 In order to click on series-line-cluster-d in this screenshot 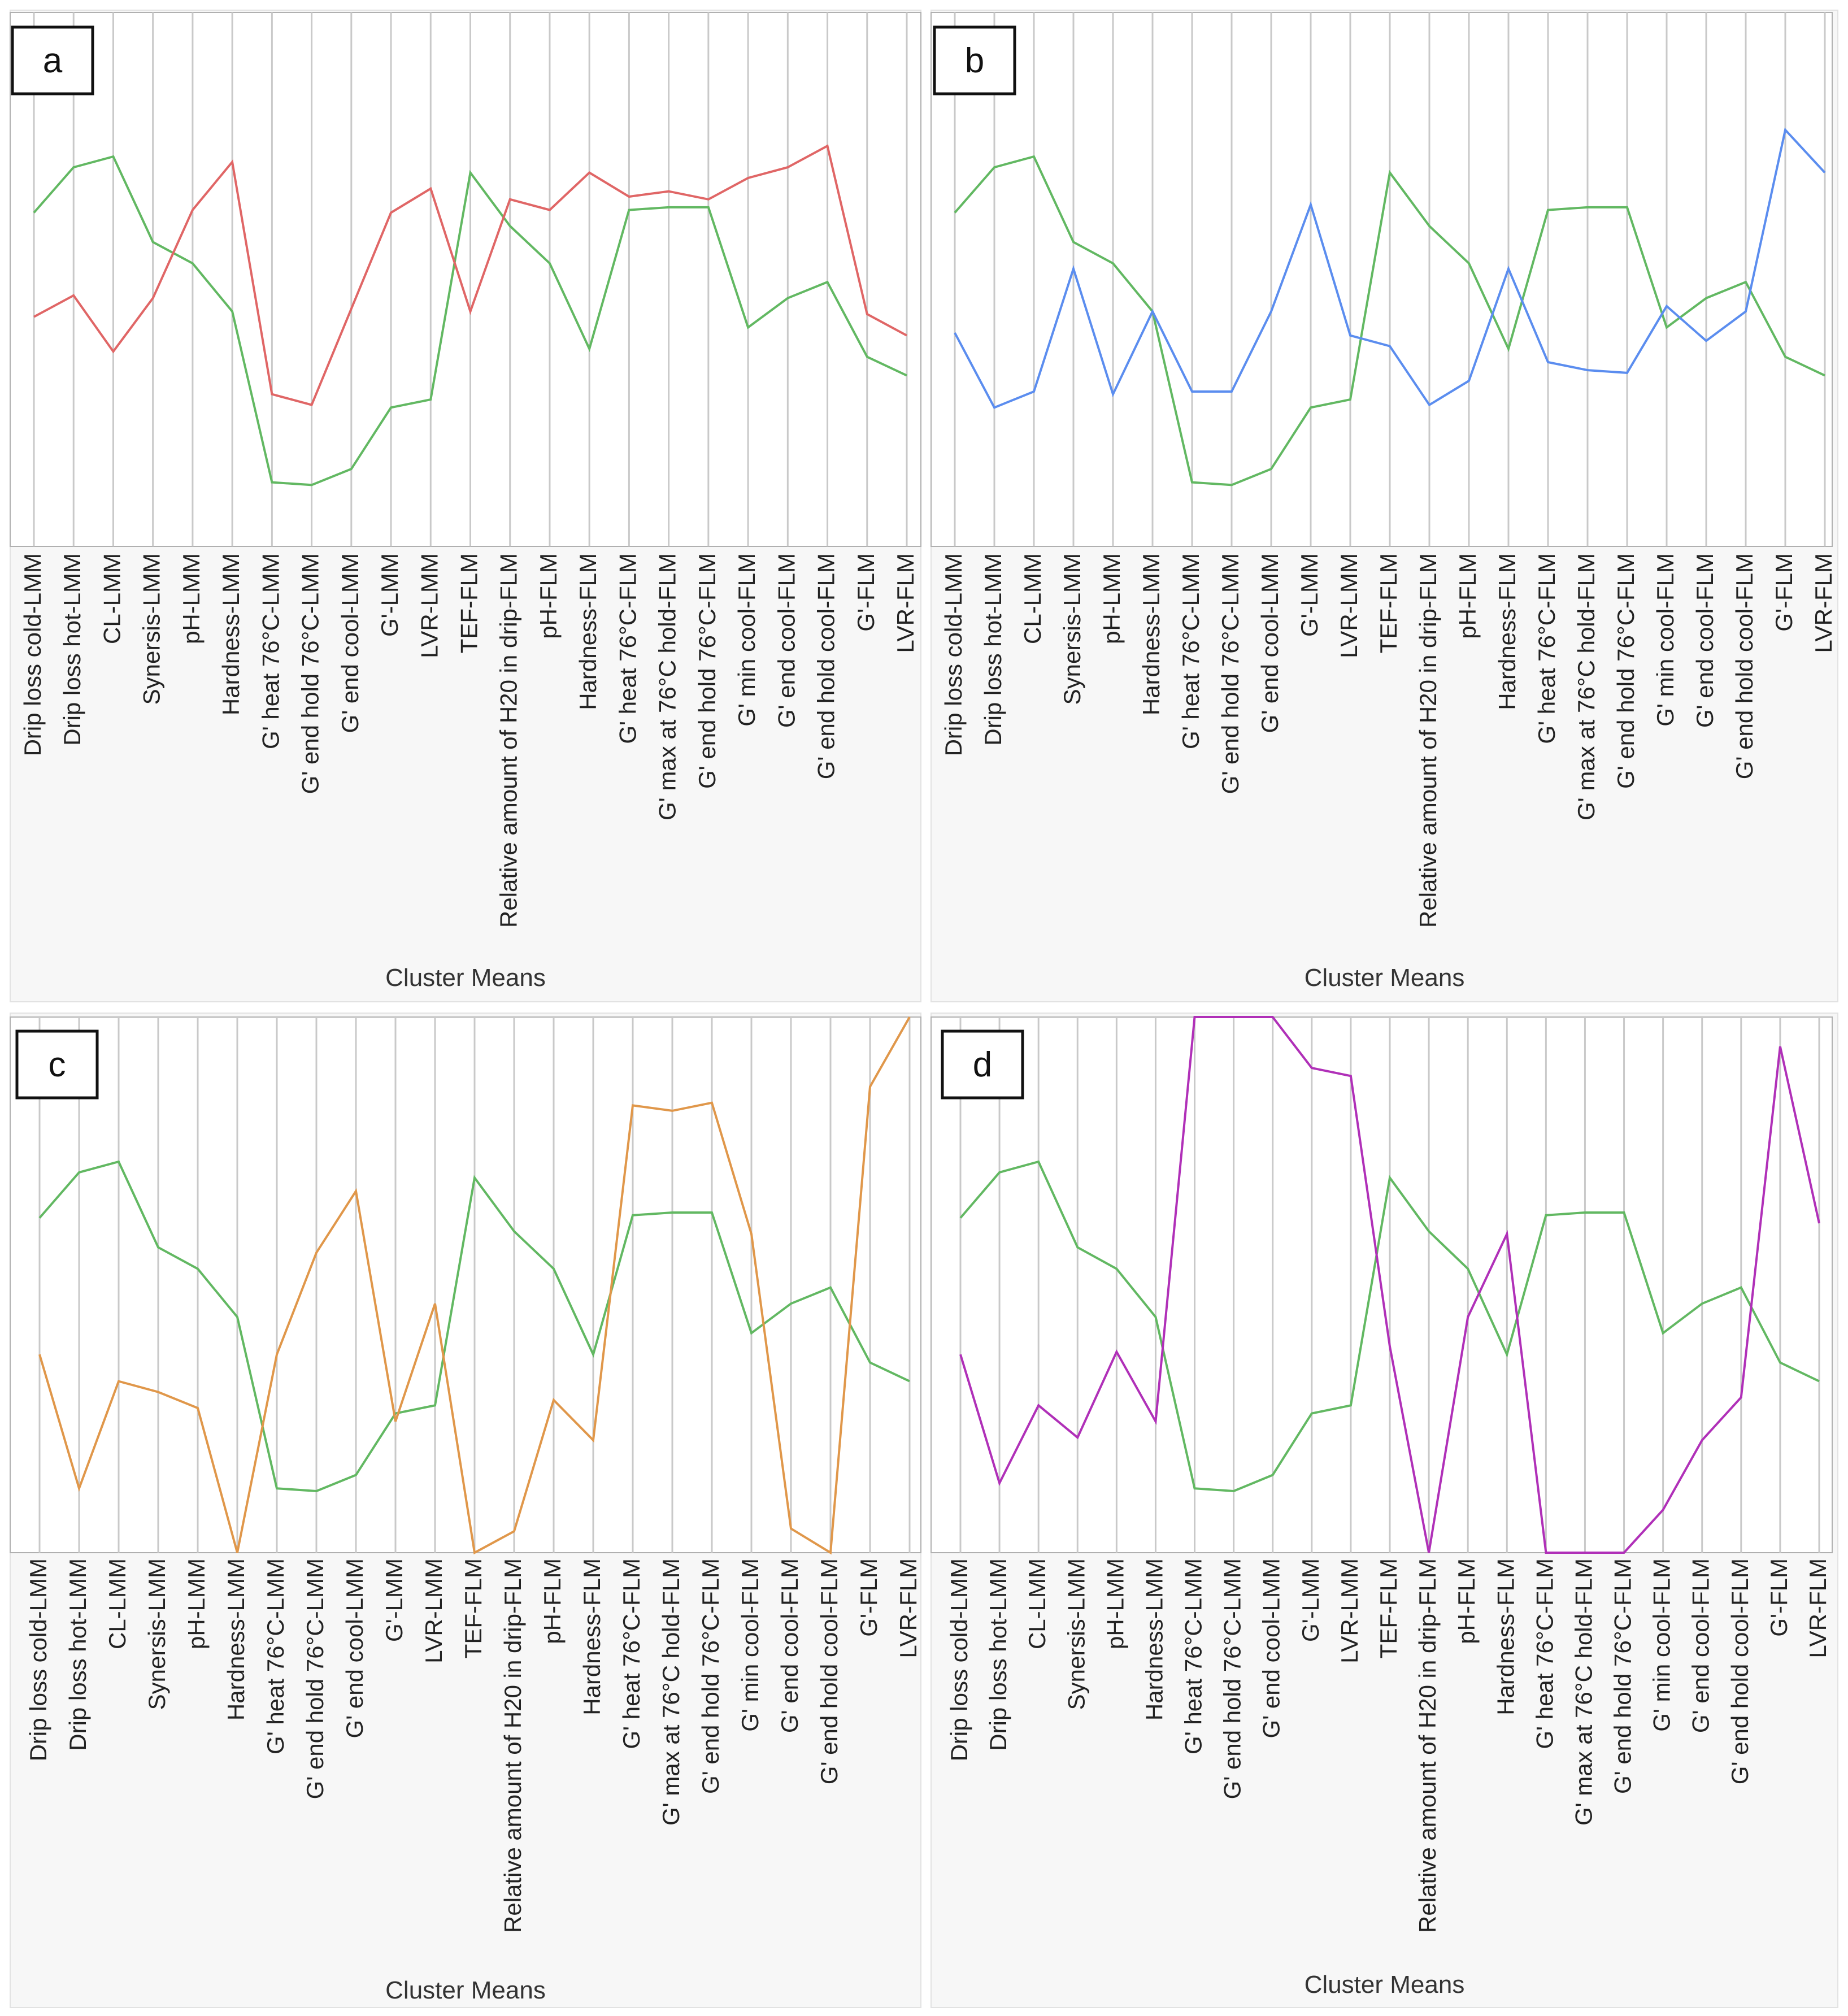, I will do `click(1390, 1285)`.